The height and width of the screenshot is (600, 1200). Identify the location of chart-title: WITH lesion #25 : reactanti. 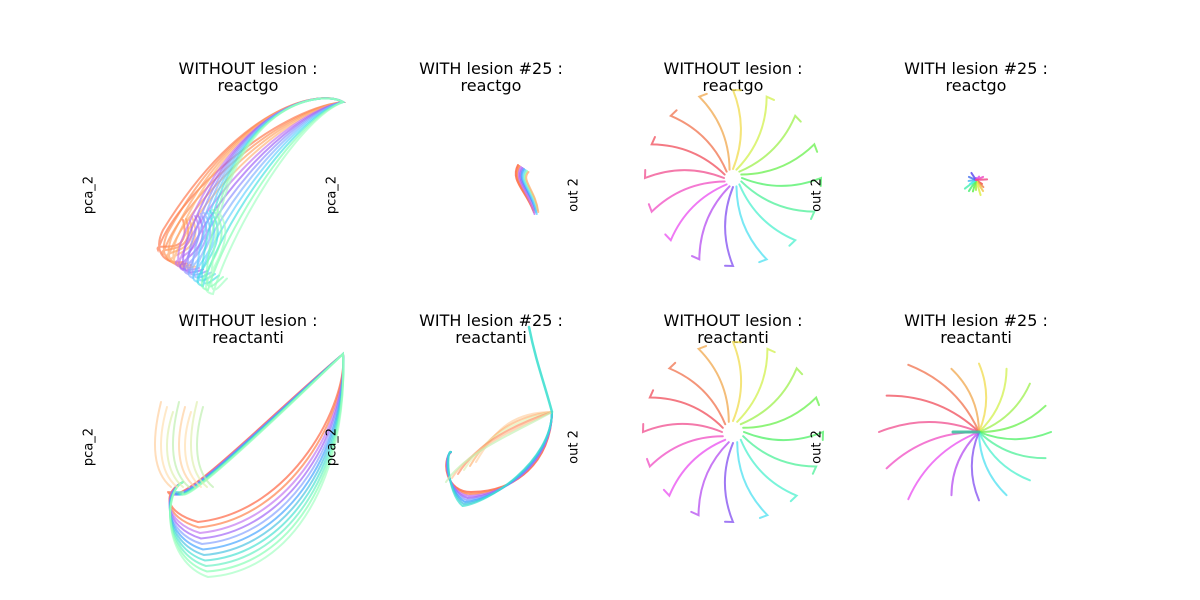
(491, 329).